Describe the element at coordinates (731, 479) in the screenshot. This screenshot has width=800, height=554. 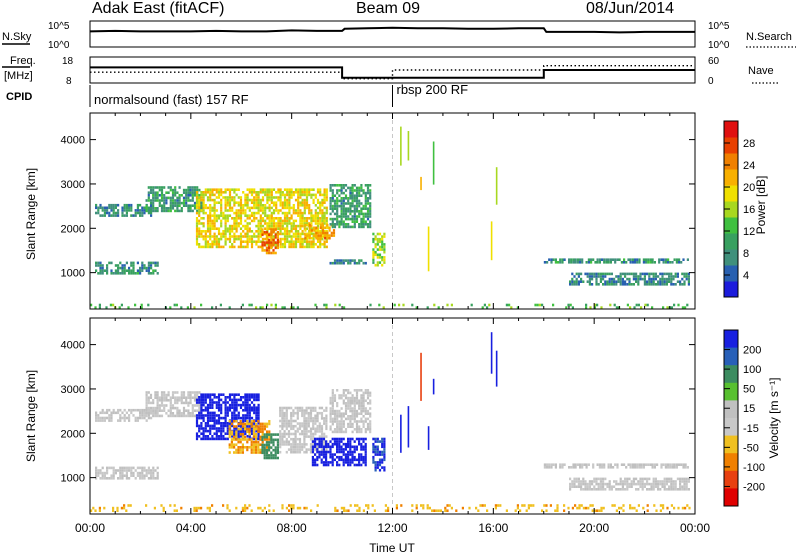
I see `velocity-colorbar-swatch` at that location.